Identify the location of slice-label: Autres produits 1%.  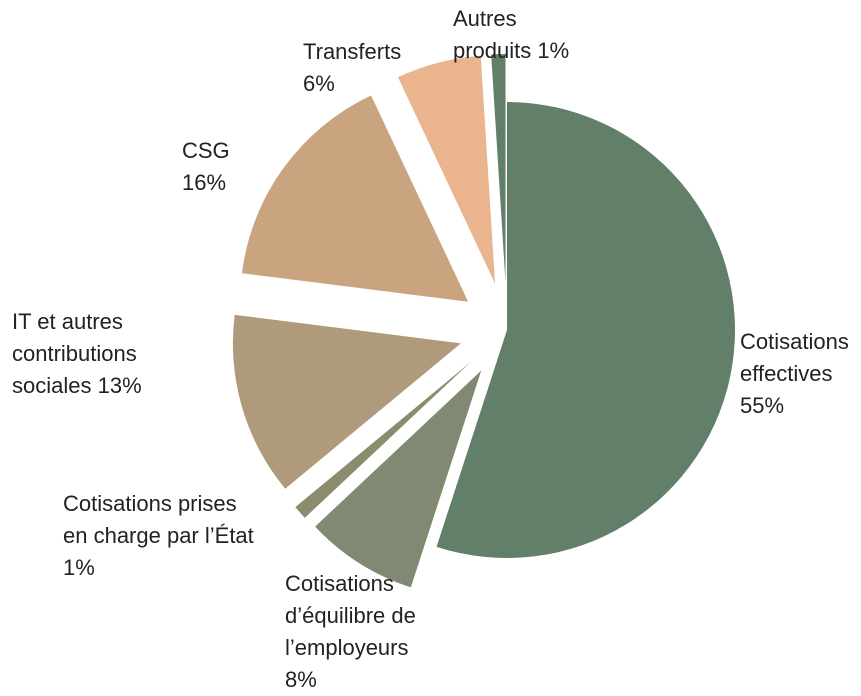
(518, 35).